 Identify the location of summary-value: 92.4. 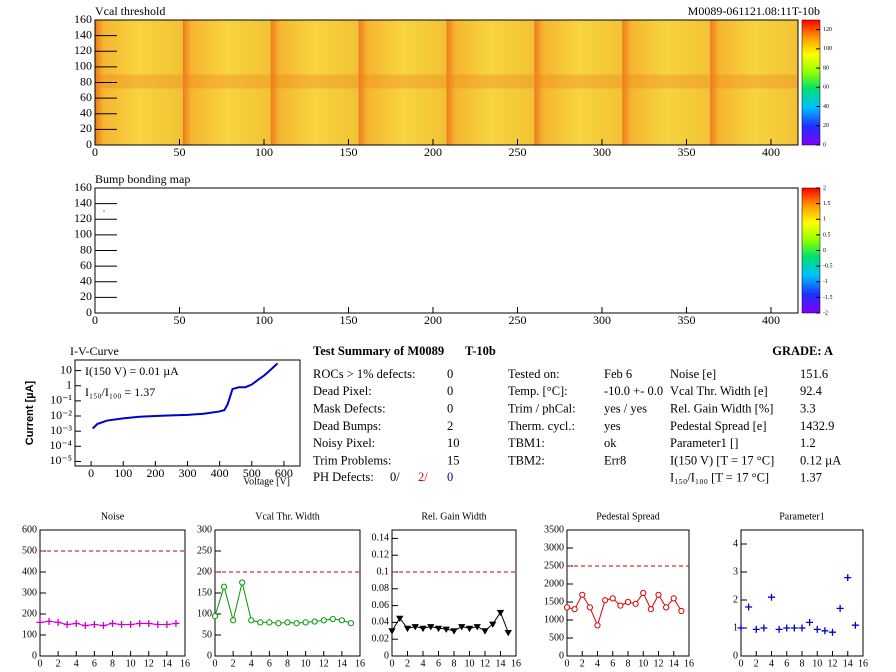
(811, 391).